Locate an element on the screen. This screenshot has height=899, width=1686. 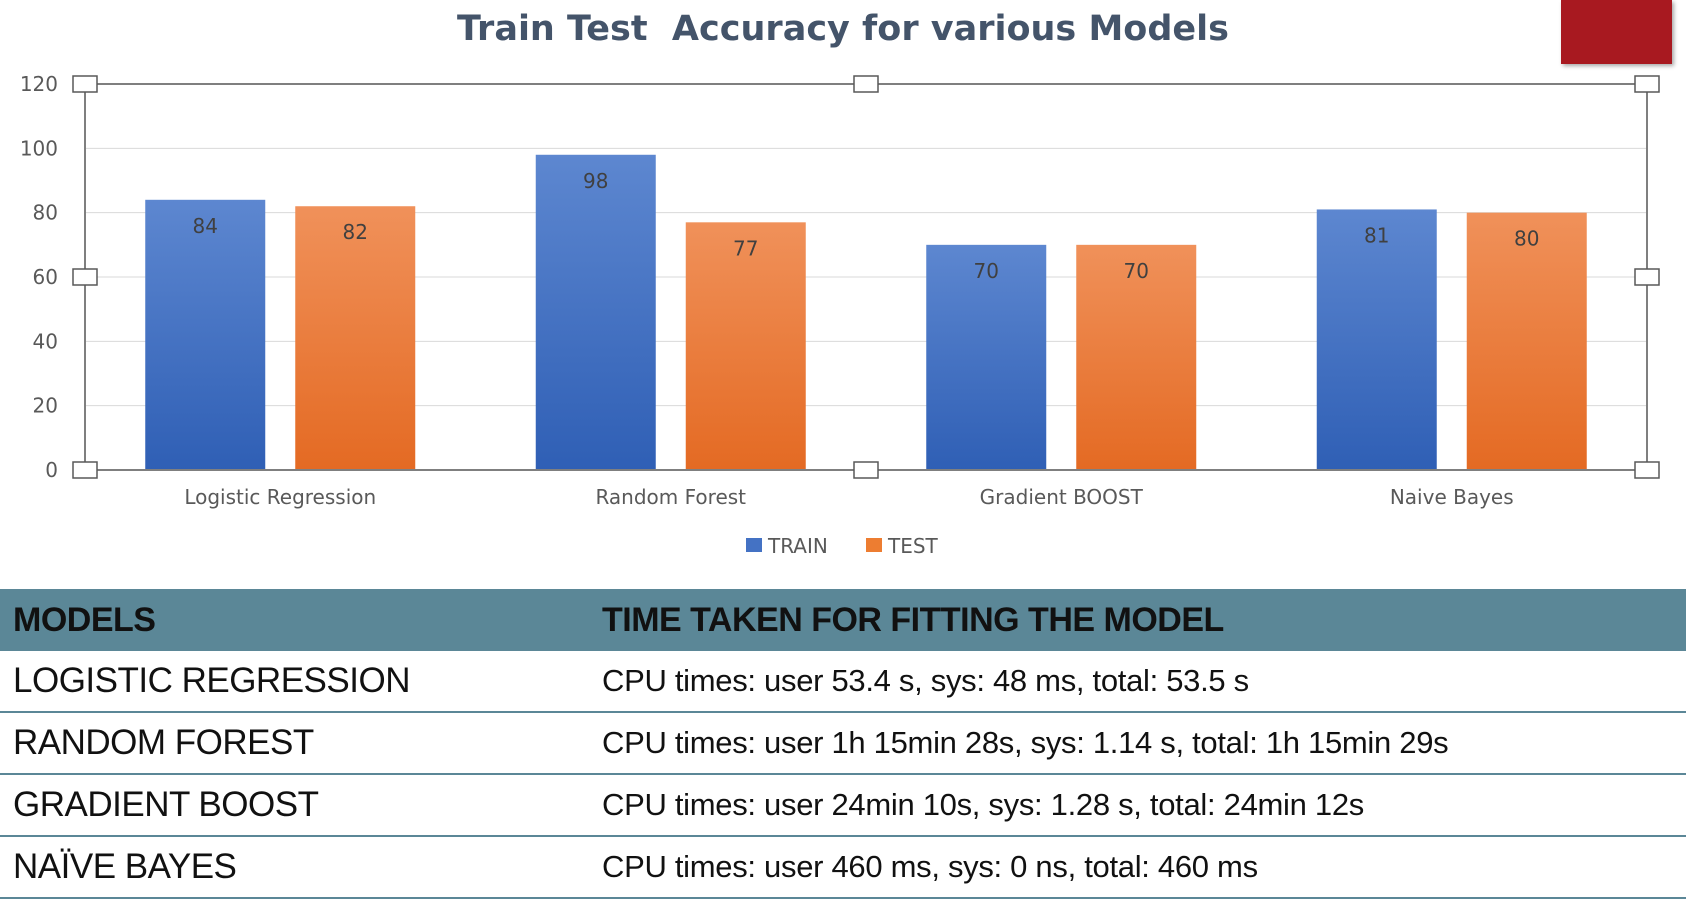
y-tick-label: 20 is located at coordinates (45, 406).